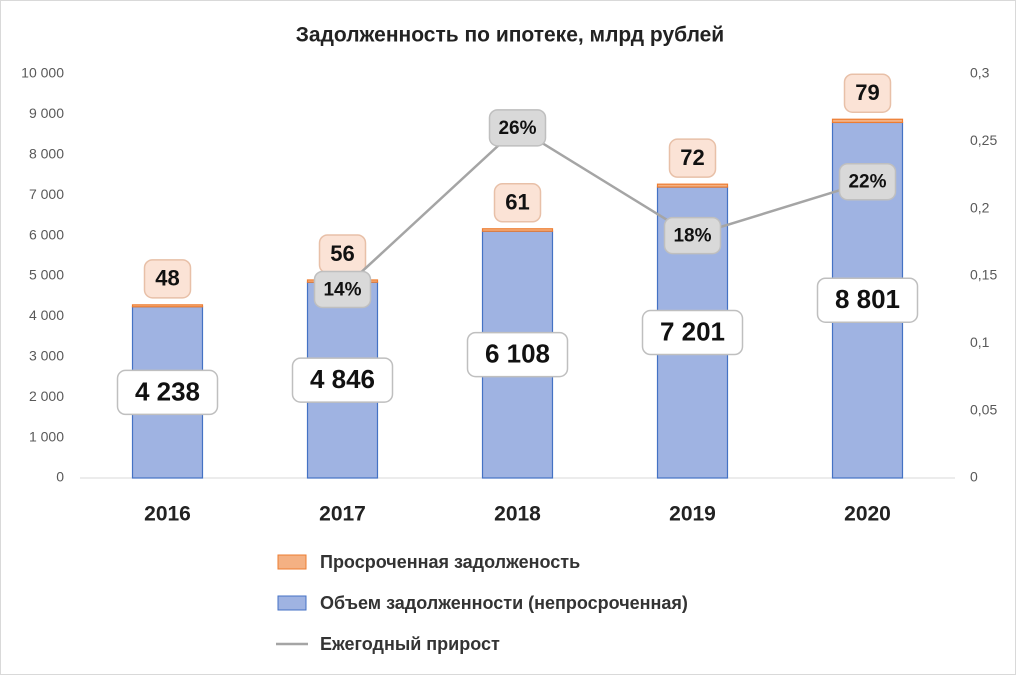 The image size is (1021, 679). I want to click on chart-title: Задолженность по ипотеке, млрд рублей, so click(510, 35).